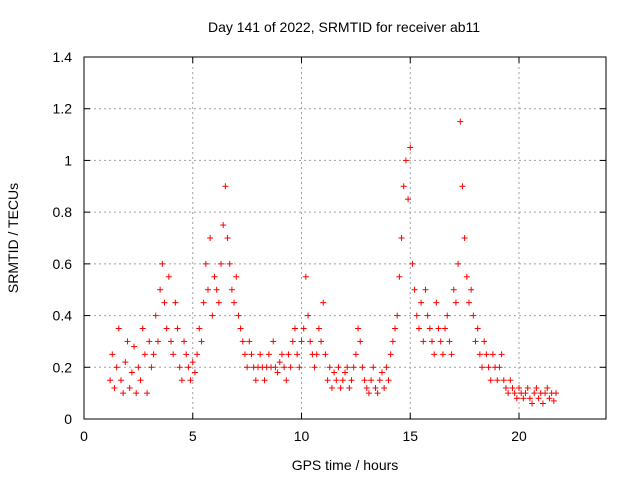 This screenshot has width=640, height=480. I want to click on y-tick-label: 1.2, so click(63, 109).